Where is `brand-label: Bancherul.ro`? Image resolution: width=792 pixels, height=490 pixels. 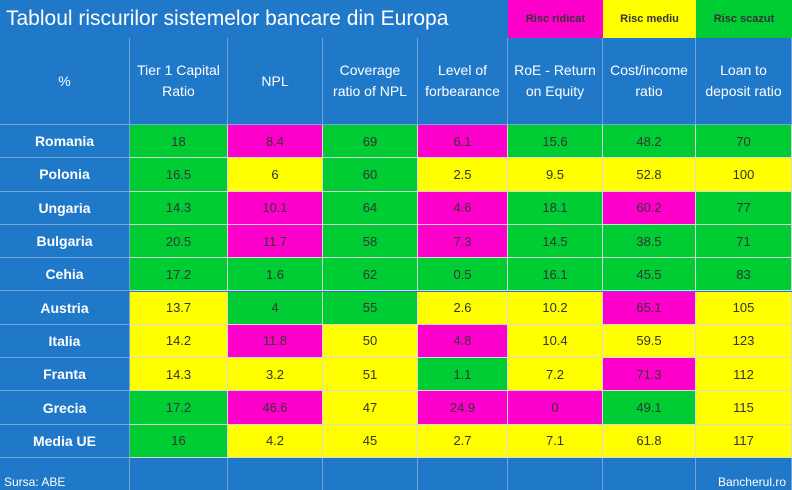
brand-label: Bancherul.ro is located at coordinates (751, 482).